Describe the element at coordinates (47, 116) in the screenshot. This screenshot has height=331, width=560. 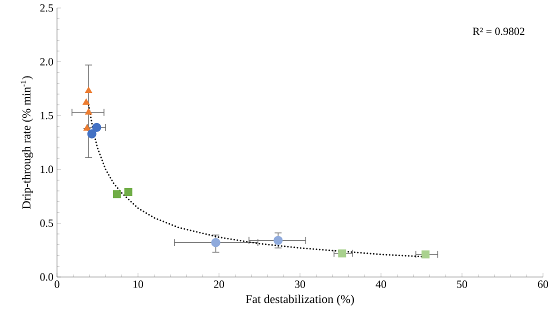
I see `y-tick-label: 1.5` at that location.